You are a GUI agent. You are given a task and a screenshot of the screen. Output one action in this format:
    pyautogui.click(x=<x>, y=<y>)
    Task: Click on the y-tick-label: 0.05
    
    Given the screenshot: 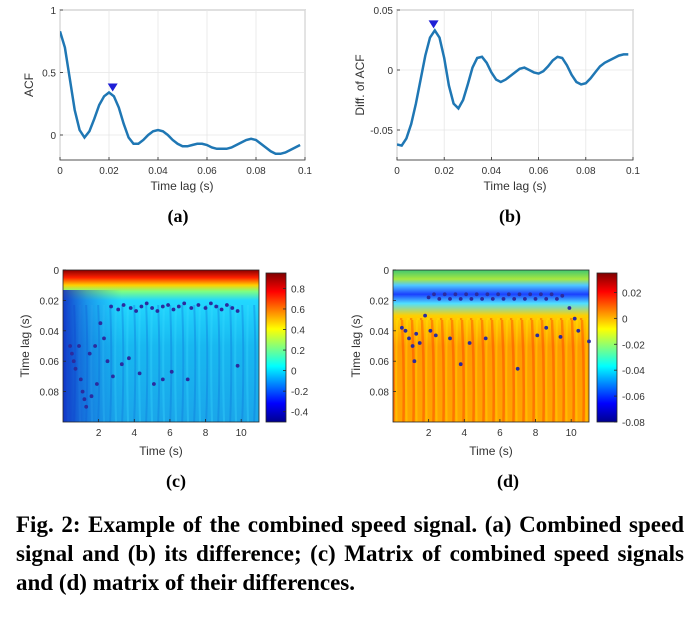 What is the action you would take?
    pyautogui.click(x=384, y=11)
    